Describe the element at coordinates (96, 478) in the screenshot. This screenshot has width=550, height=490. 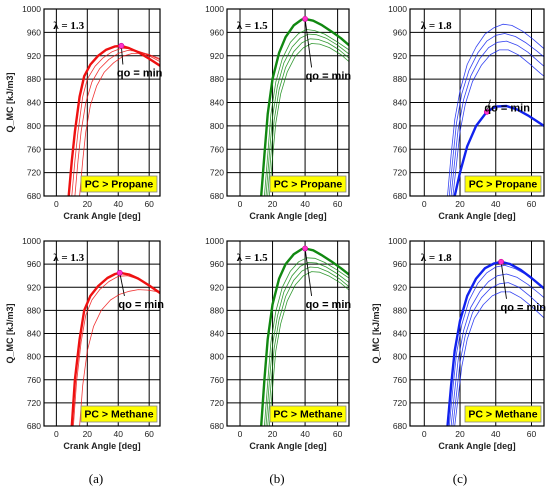
I see `caption-a: (a)` at that location.